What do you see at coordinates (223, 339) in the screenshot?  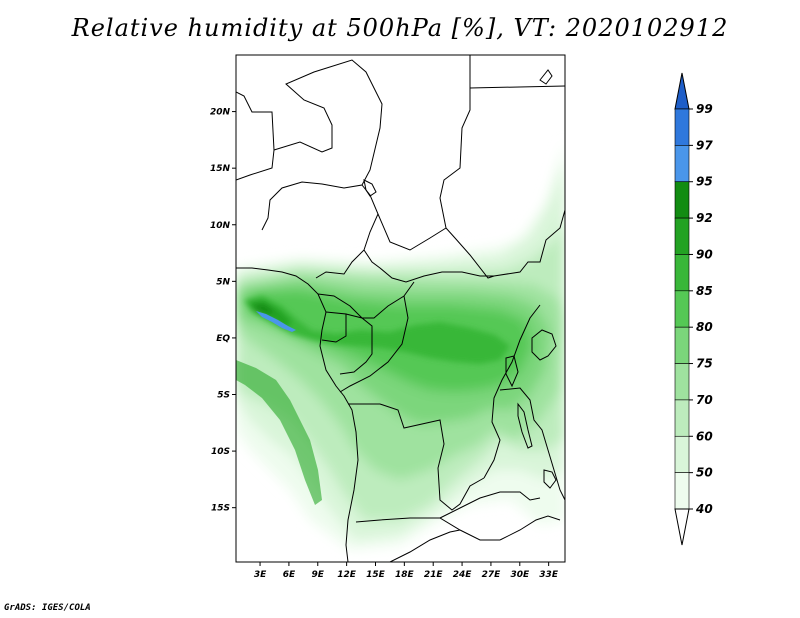 I see `lat-label: EQ` at bounding box center [223, 339].